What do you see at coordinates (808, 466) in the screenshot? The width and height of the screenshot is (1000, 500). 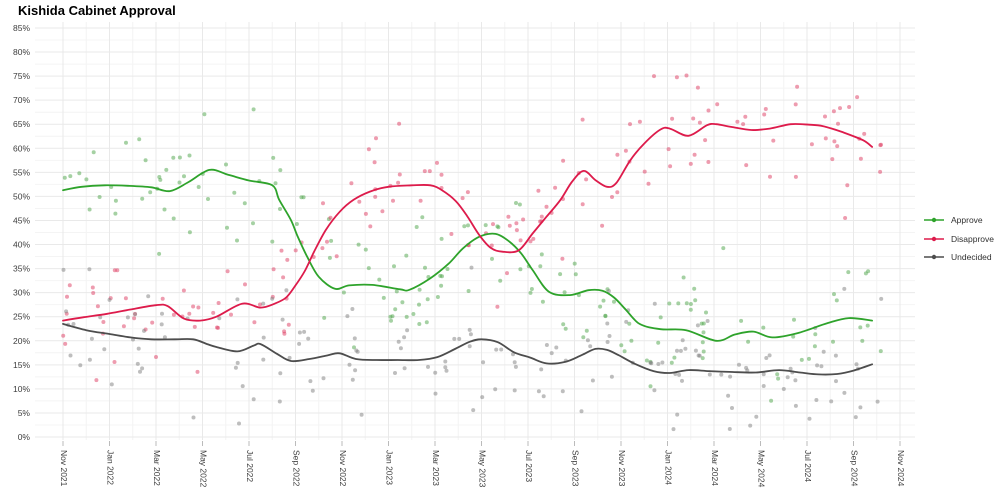 I see `x-axis-tick-label: Jul 2024` at bounding box center [808, 466].